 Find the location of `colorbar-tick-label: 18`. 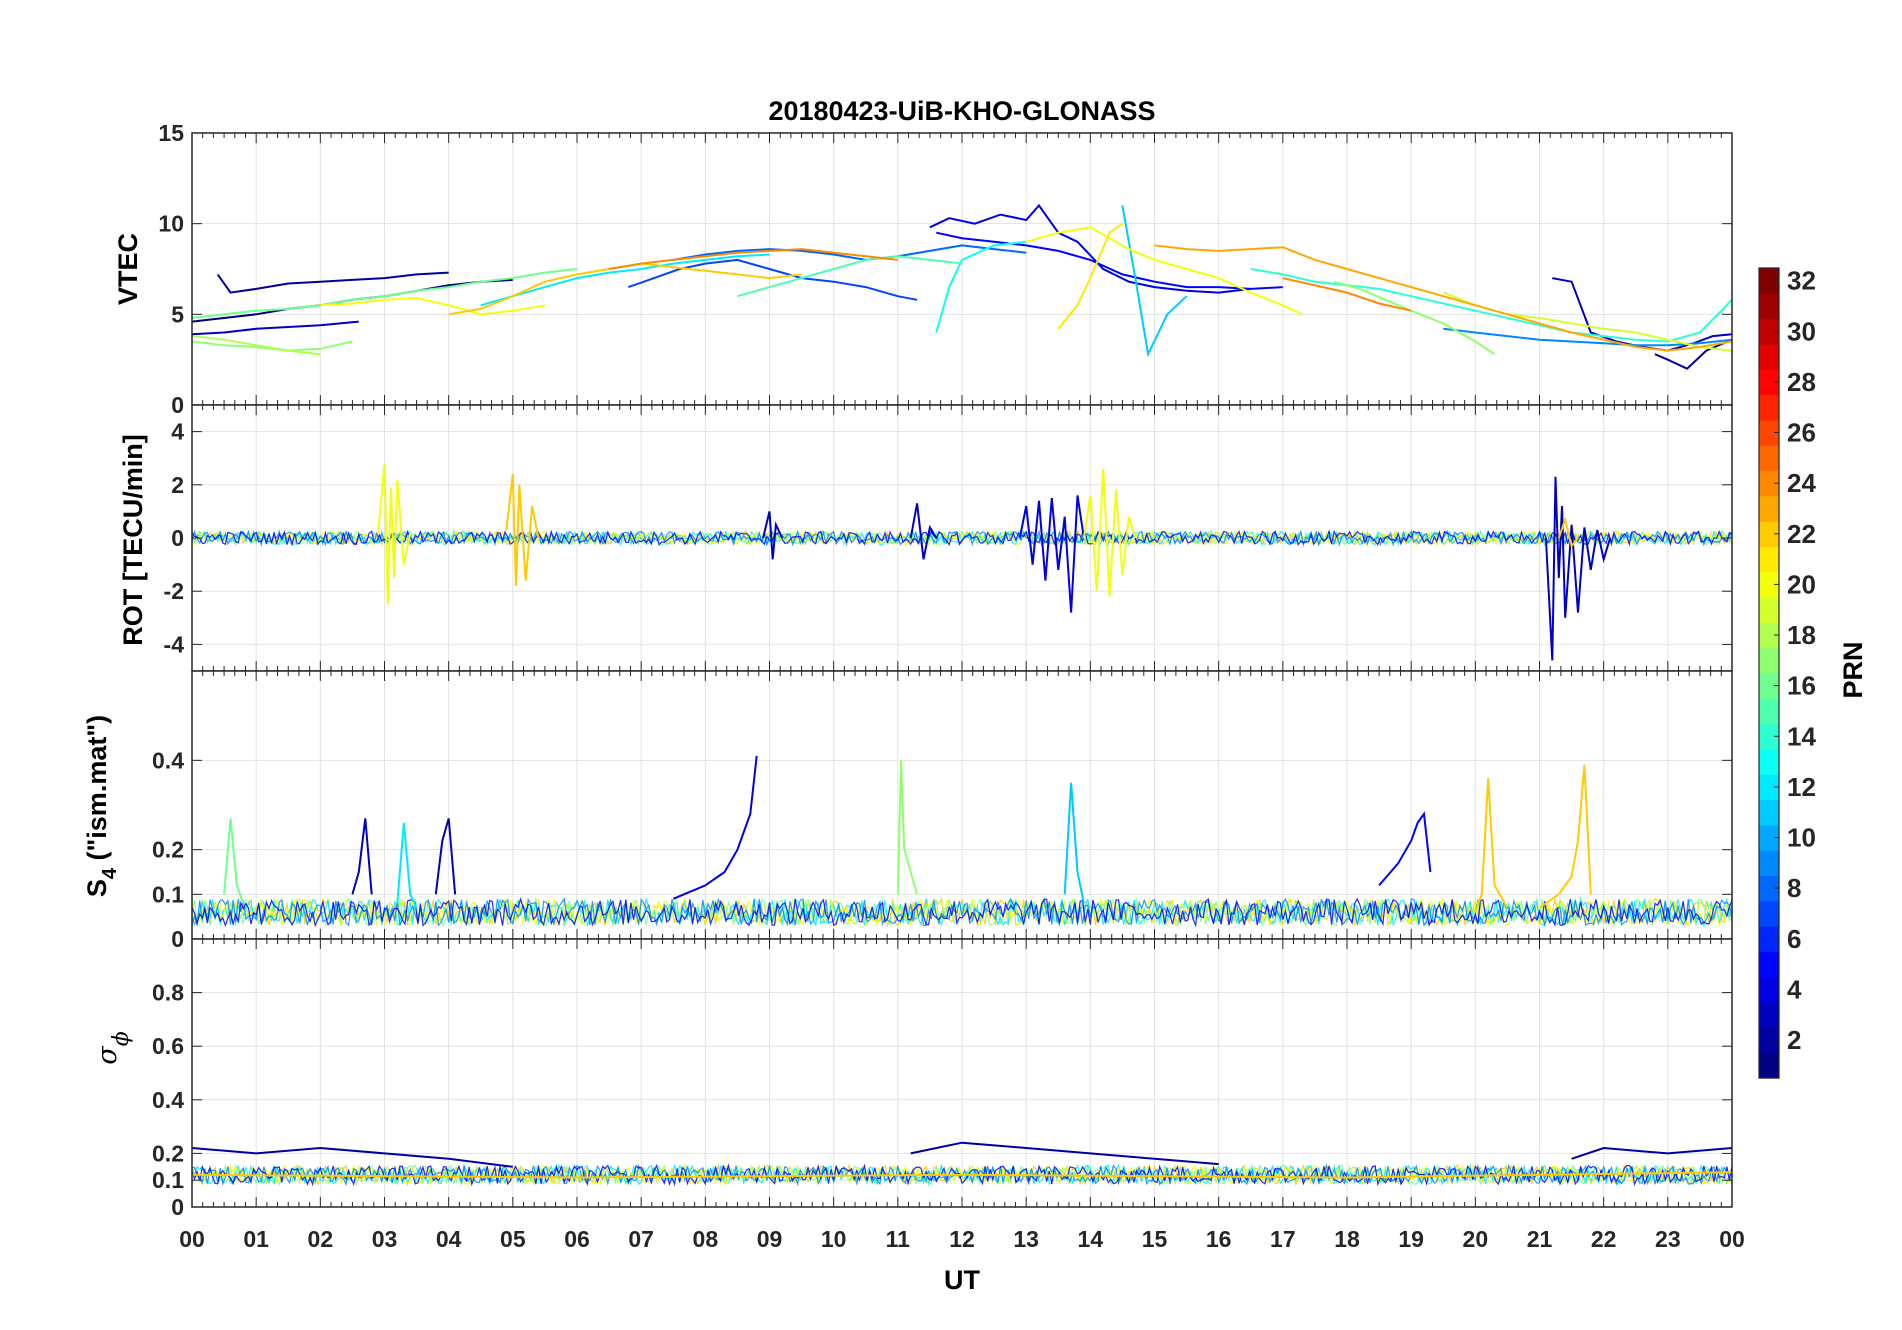

colorbar-tick-label: 18 is located at coordinates (1801, 635).